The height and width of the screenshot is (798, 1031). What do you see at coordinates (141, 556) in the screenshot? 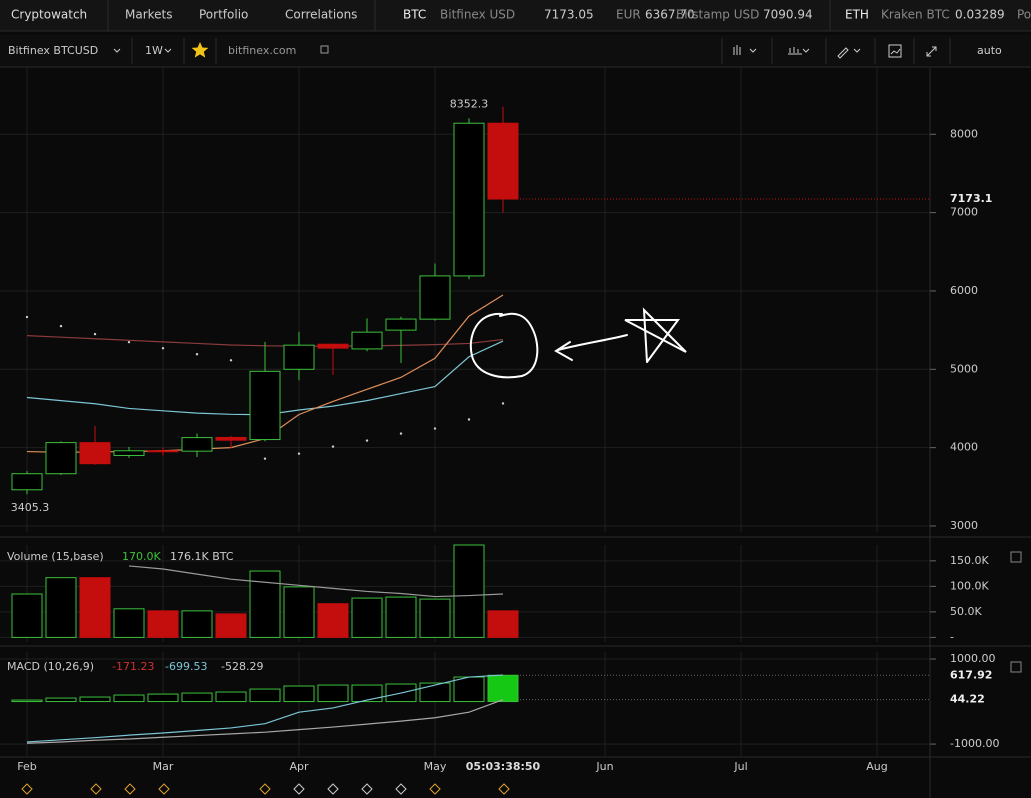
I see `legend-value: 170.0K` at bounding box center [141, 556].